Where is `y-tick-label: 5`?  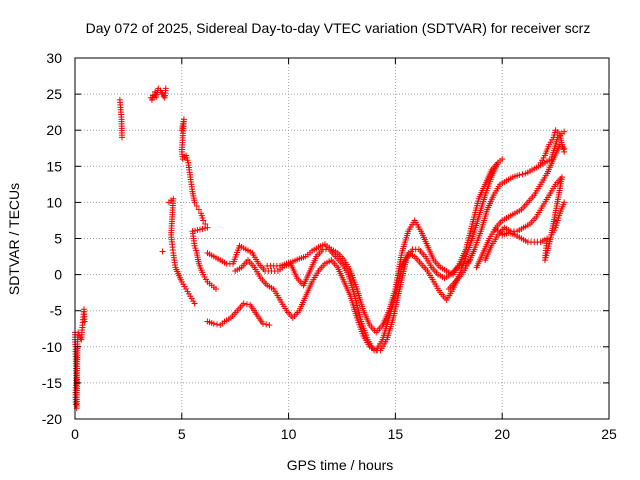 y-tick-label: 5 is located at coordinates (58, 239).